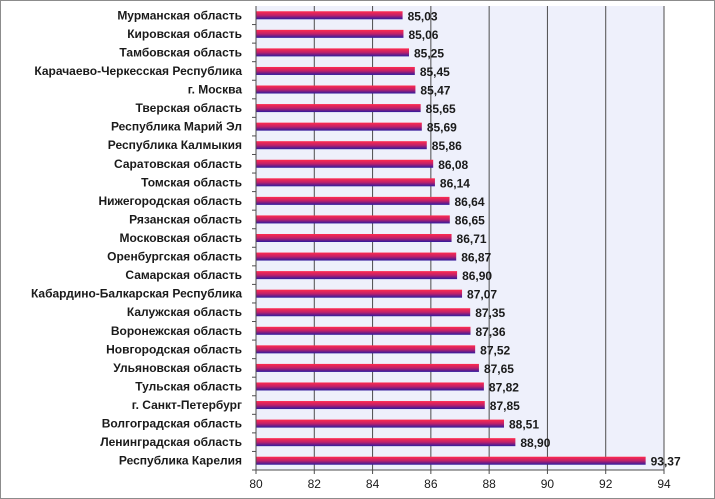  I want to click on x-tick-label: 92, so click(606, 484).